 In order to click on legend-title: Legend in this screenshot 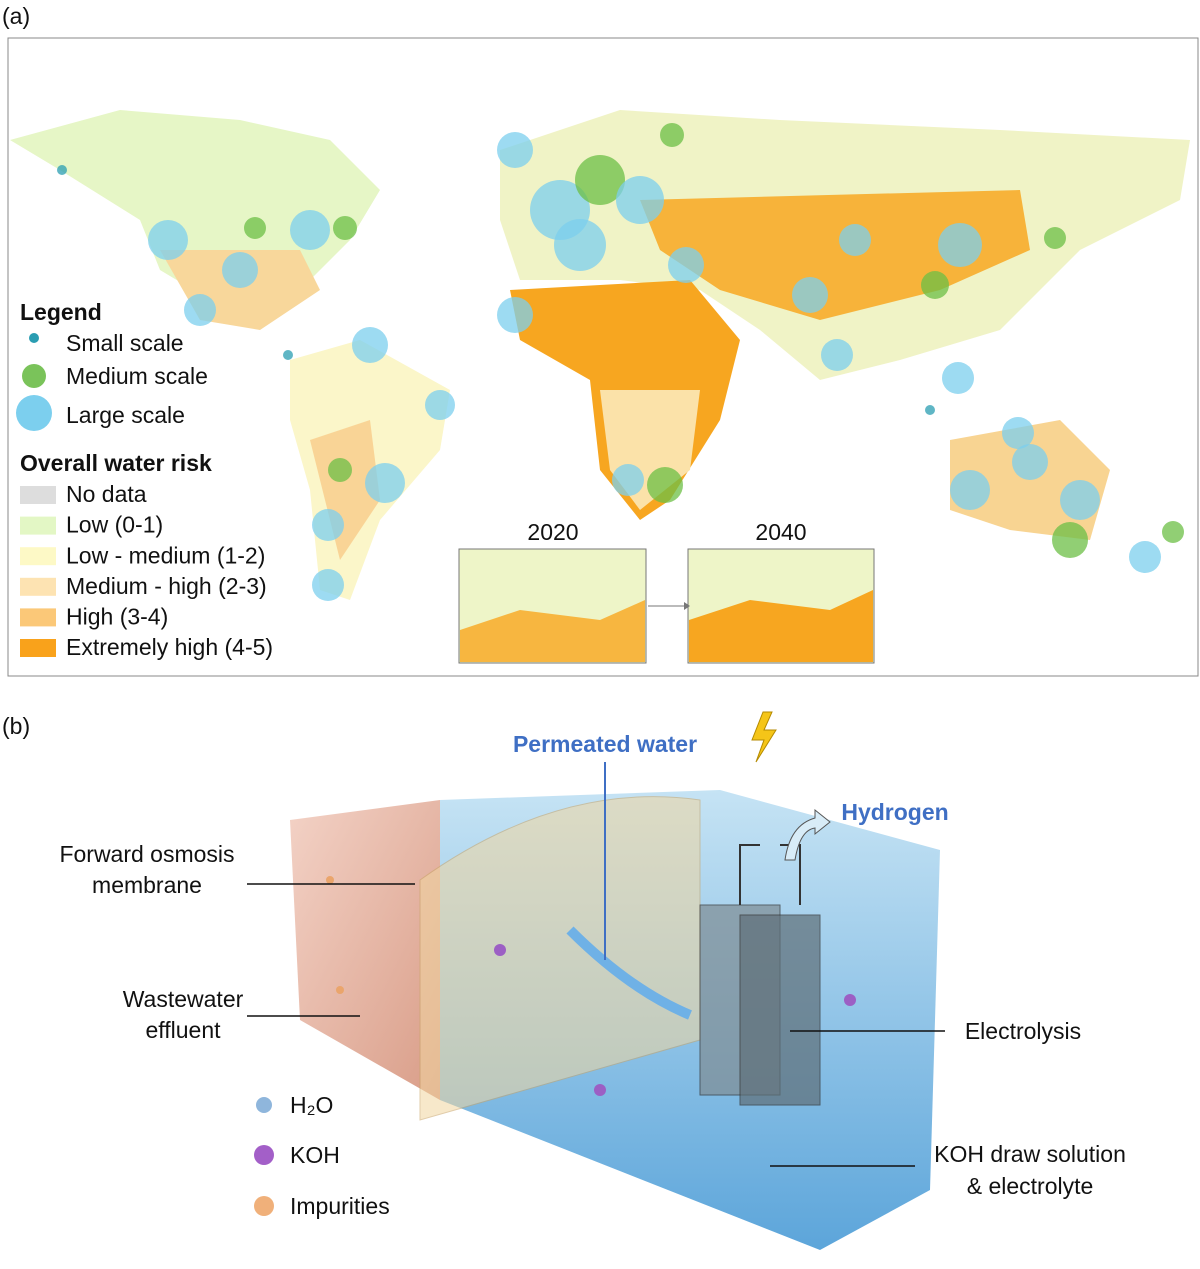, I will do `click(61, 312)`.